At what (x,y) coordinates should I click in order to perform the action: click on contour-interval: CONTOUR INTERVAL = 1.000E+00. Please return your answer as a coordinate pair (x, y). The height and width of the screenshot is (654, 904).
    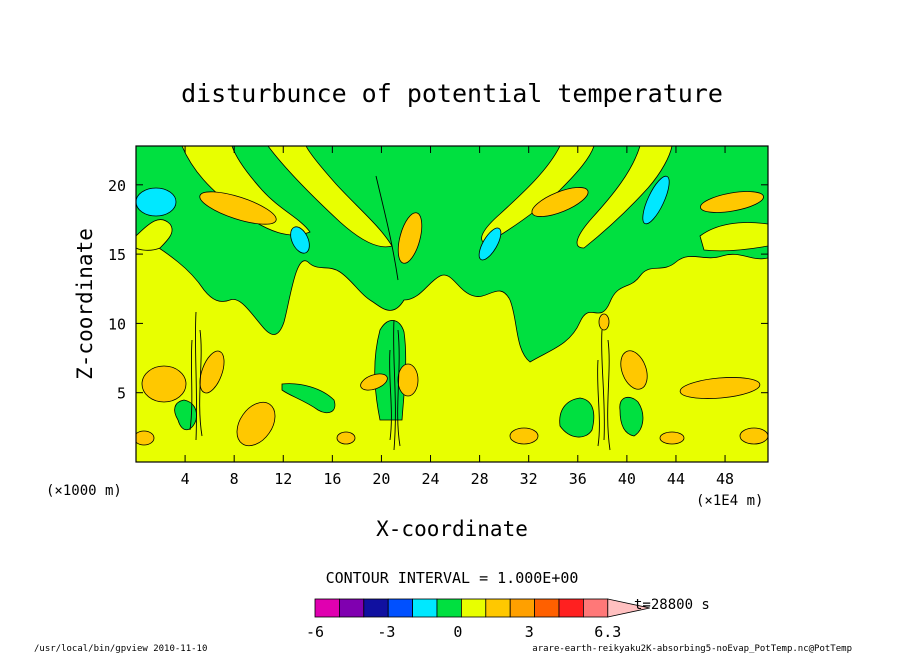
    Looking at the image, I should click on (452, 578).